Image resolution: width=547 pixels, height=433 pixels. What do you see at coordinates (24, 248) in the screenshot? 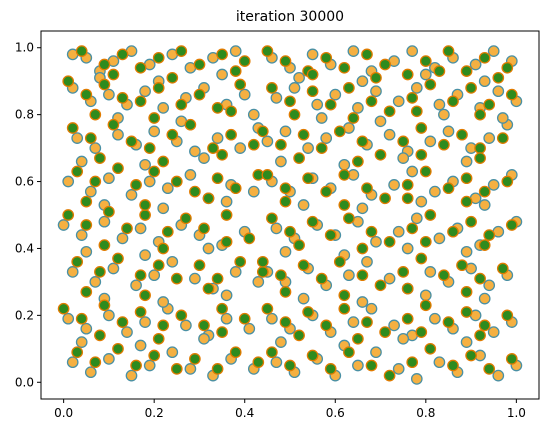
I see `y-tick-label: 0.4` at bounding box center [24, 248].